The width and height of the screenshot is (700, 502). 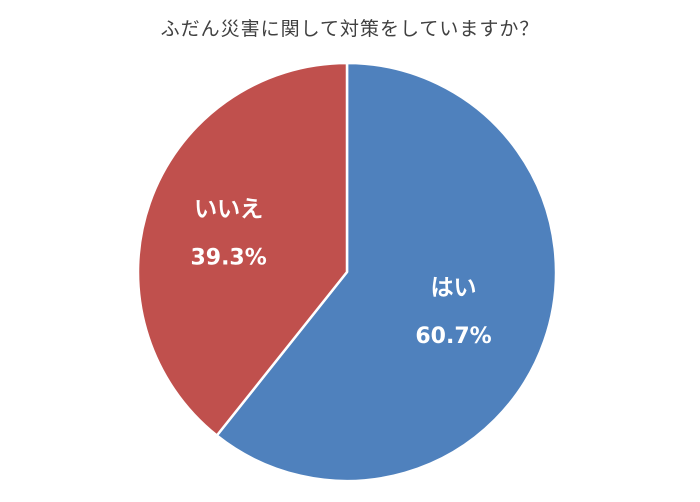 I want to click on slice-label-yes: はい, so click(x=454, y=288).